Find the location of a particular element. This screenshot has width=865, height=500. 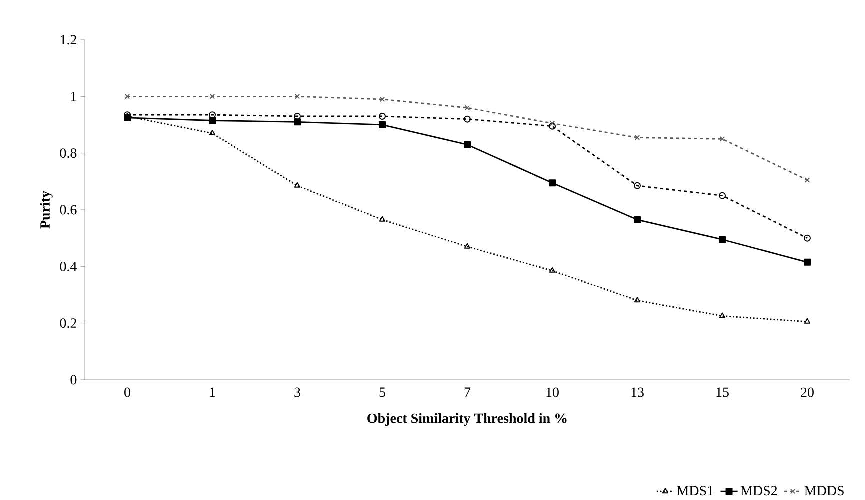

y-tick-label: 0.4 is located at coordinates (68, 267).